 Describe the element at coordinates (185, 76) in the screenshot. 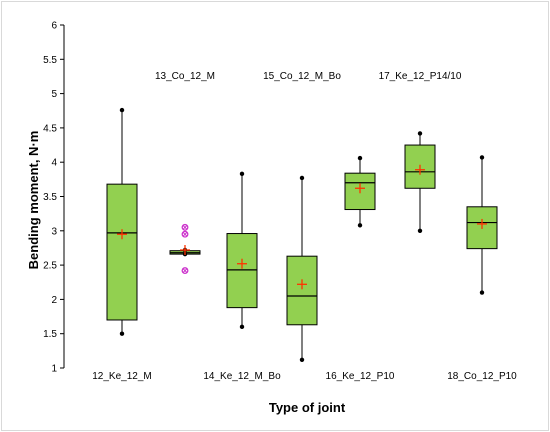

I see `category-label-1: 13_Co_12_M` at that location.